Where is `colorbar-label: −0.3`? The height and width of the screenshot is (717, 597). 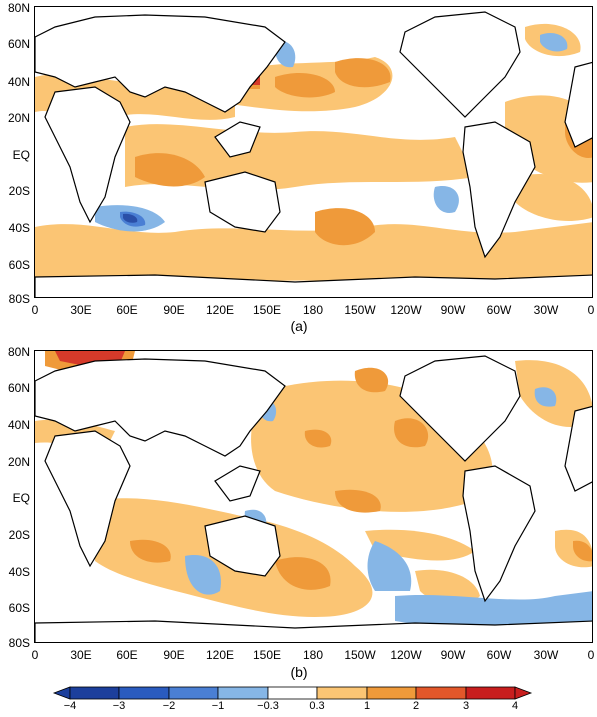 colorbar-label: −0.3 is located at coordinates (268, 706).